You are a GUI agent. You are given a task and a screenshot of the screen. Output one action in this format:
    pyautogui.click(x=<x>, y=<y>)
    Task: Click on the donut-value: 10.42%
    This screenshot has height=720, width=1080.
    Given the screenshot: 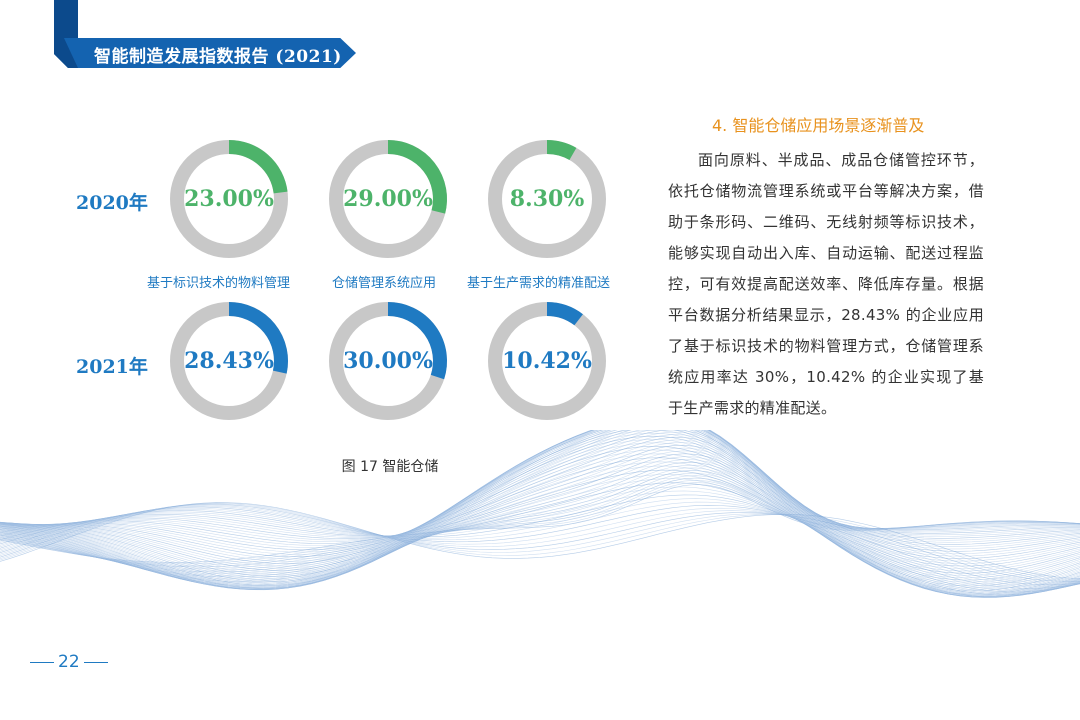 What is the action you would take?
    pyautogui.click(x=547, y=361)
    